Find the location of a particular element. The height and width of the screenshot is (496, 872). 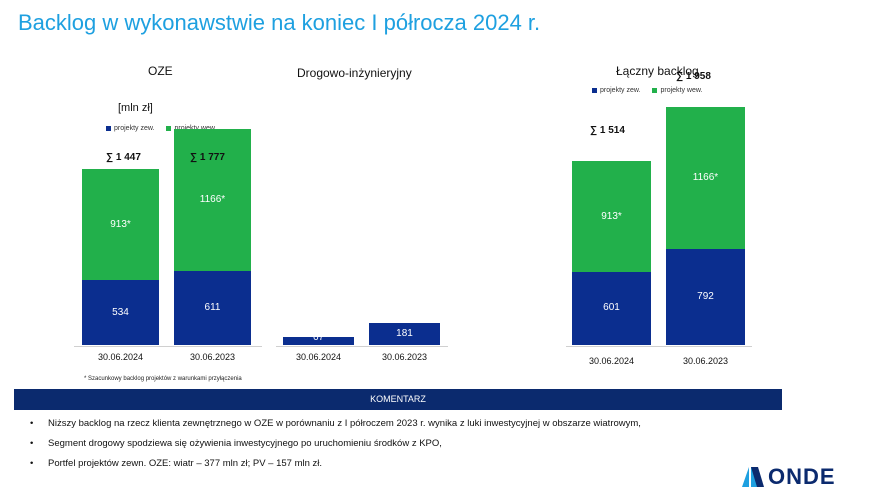

bar-30.06.2024: 601 913* is located at coordinates (611, 253).